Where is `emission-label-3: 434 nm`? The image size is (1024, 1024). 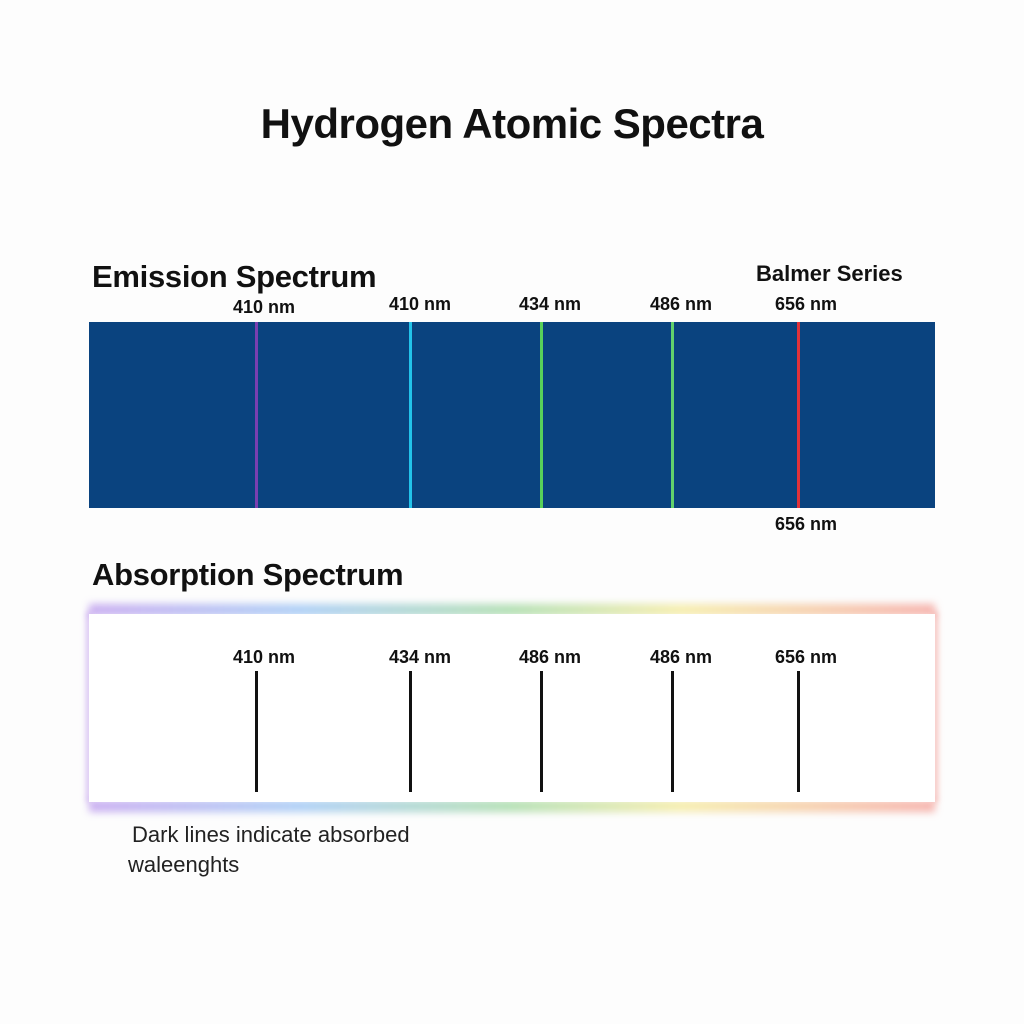 emission-label-3: 434 nm is located at coordinates (550, 304).